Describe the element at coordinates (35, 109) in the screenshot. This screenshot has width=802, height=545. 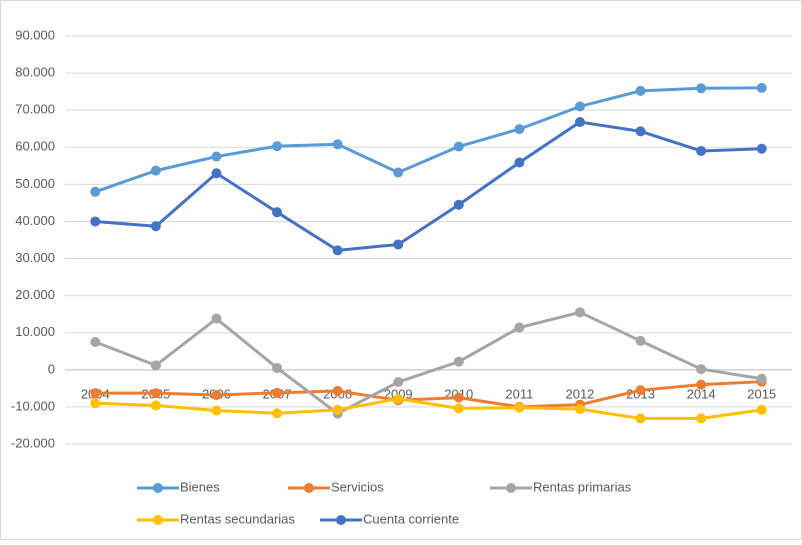
I see `y-tick-label: 70.000` at that location.